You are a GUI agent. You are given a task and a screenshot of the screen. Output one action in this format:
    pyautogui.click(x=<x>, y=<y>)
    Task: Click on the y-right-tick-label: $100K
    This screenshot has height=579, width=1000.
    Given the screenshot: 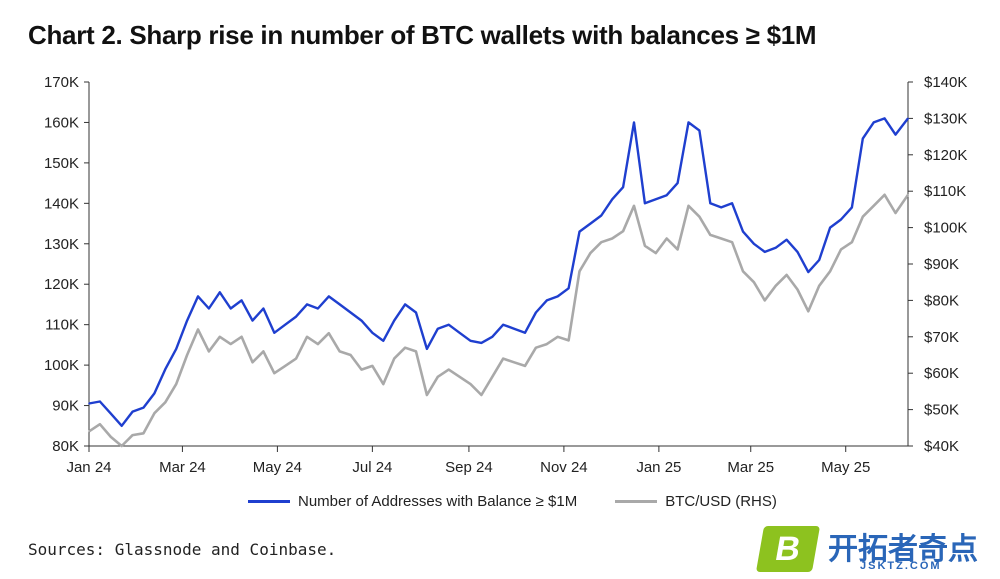 What is the action you would take?
    pyautogui.click(x=945, y=228)
    